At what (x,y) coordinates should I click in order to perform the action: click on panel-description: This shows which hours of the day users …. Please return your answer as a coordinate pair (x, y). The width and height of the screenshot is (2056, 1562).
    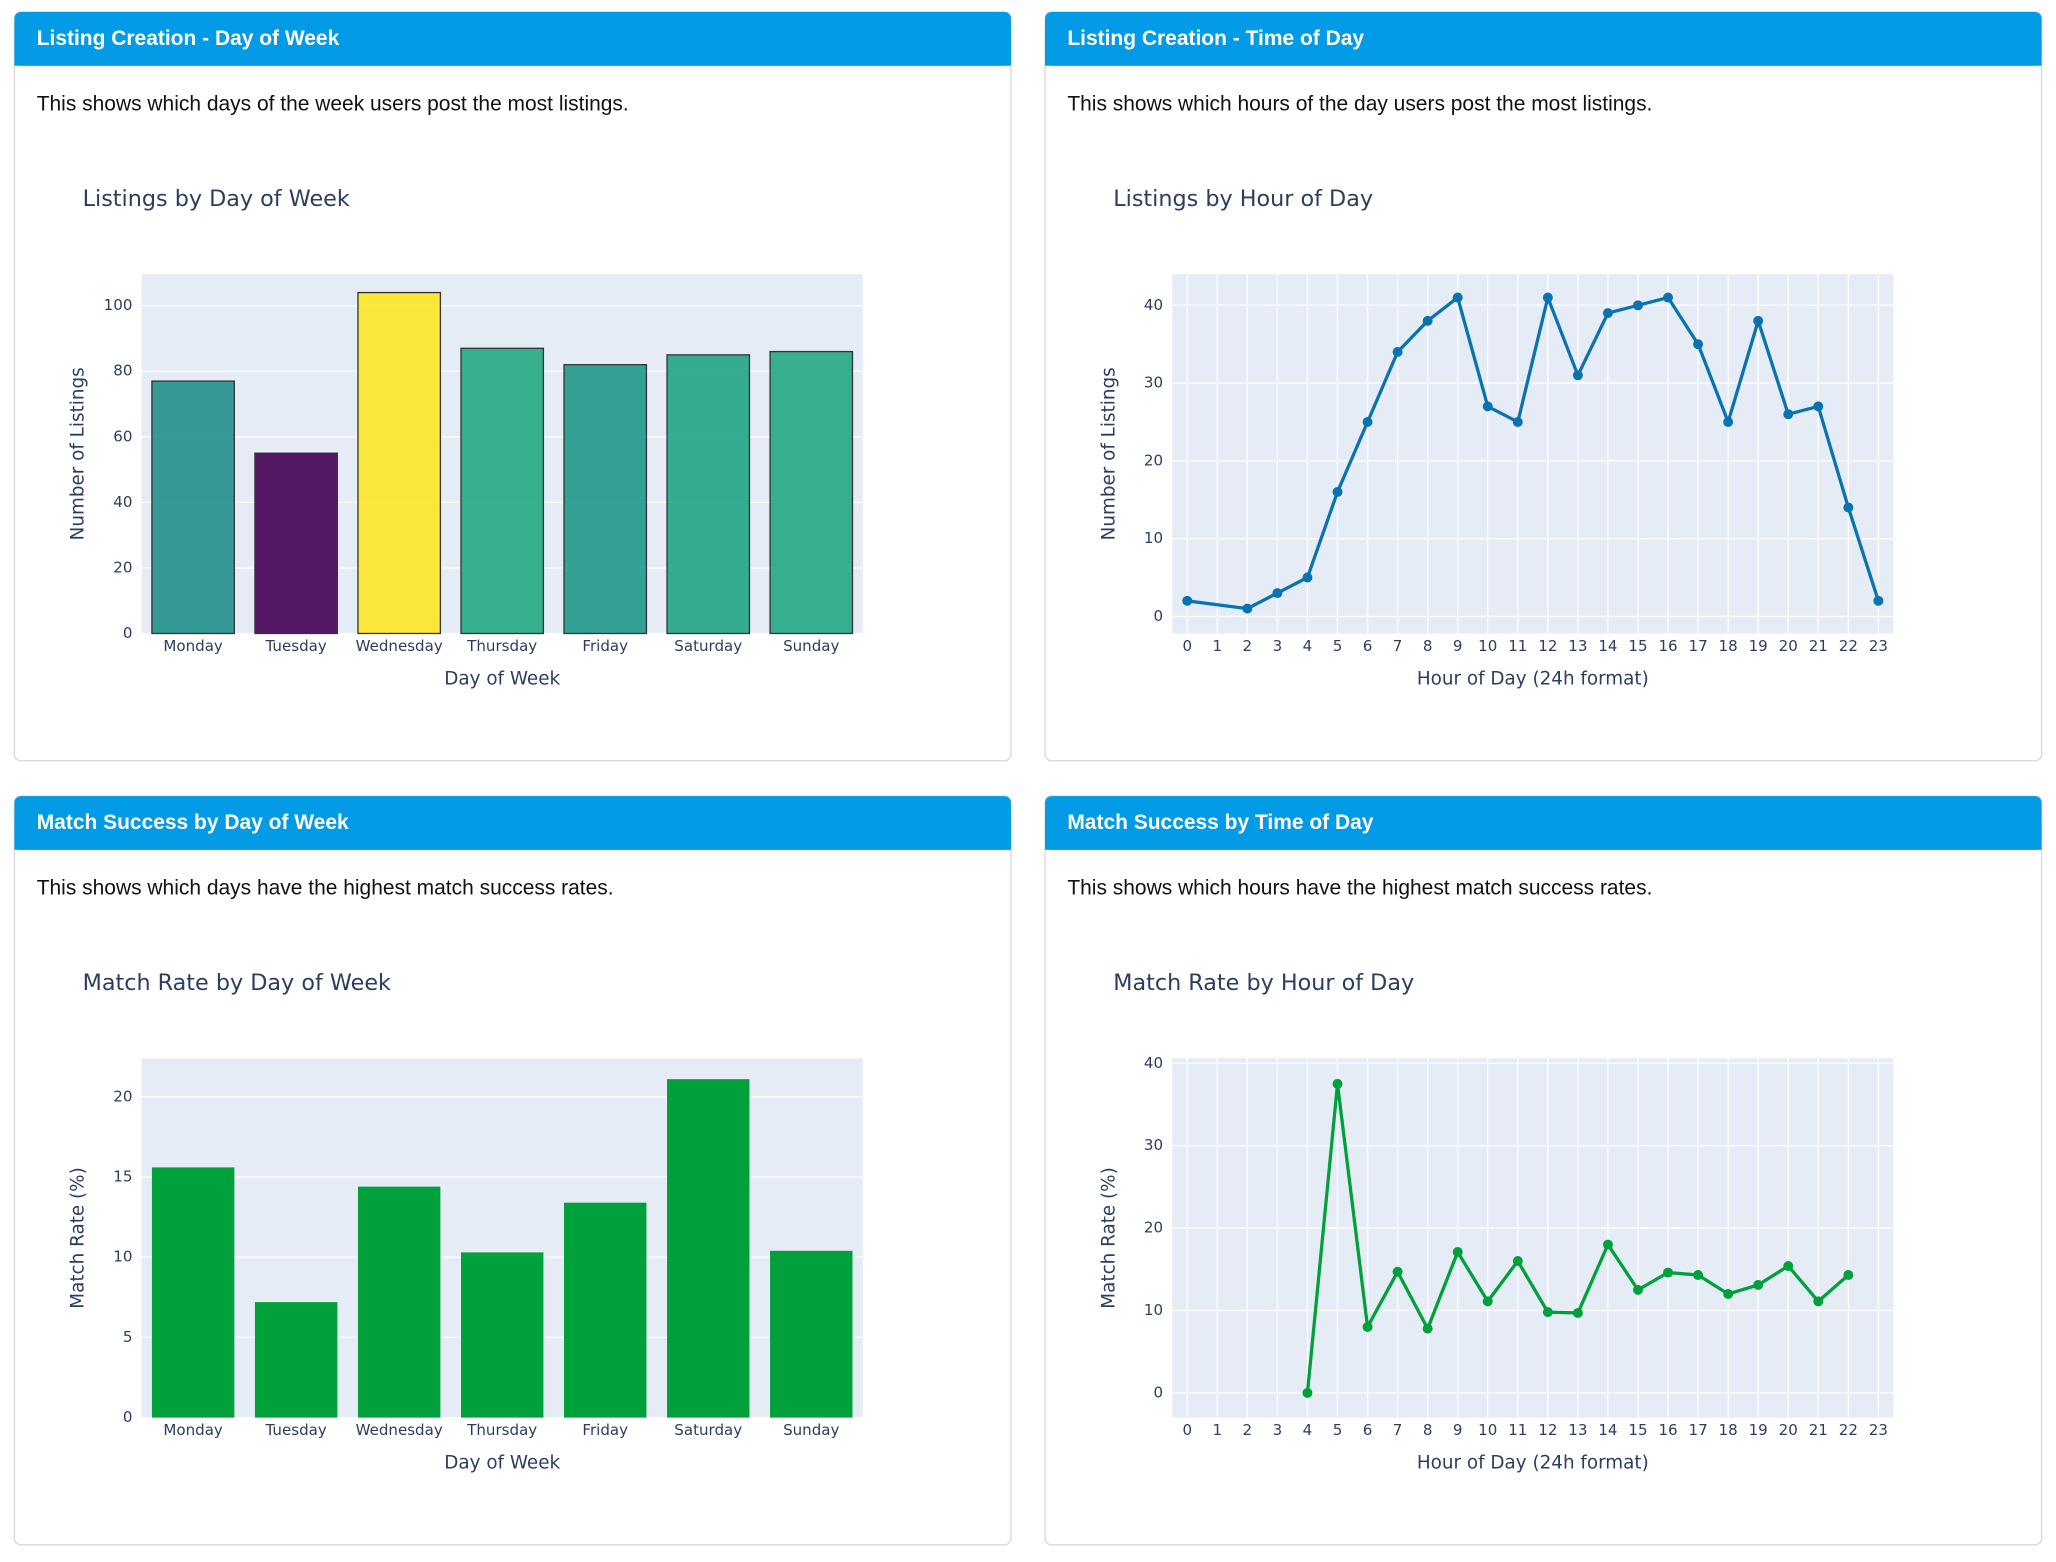
    Looking at the image, I should click on (1359, 104).